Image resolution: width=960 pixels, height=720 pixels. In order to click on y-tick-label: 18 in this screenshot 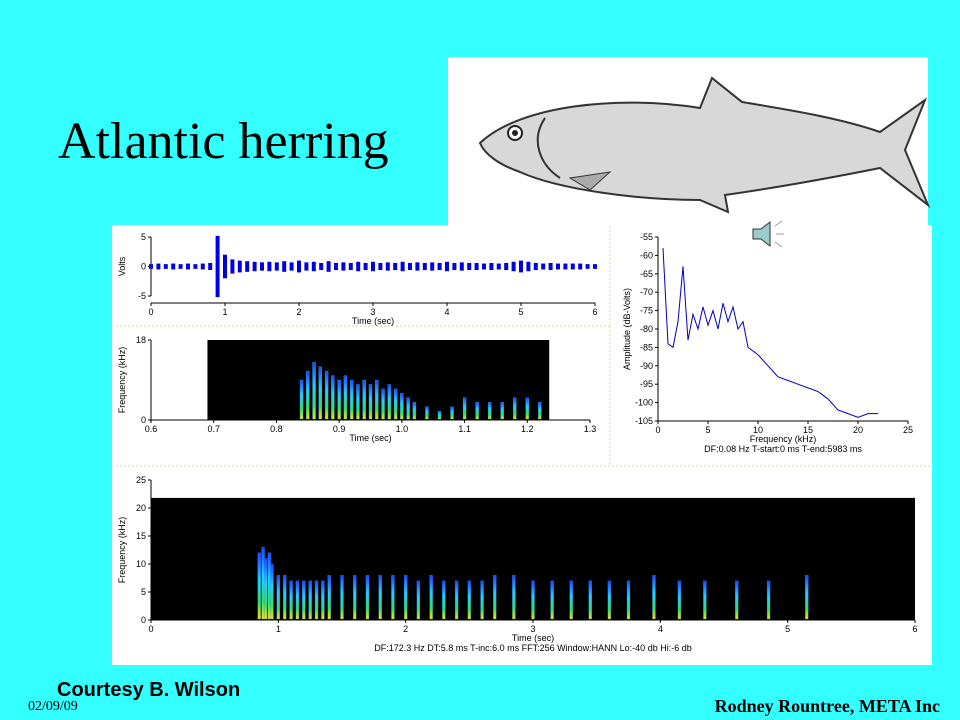, I will do `click(141, 340)`.